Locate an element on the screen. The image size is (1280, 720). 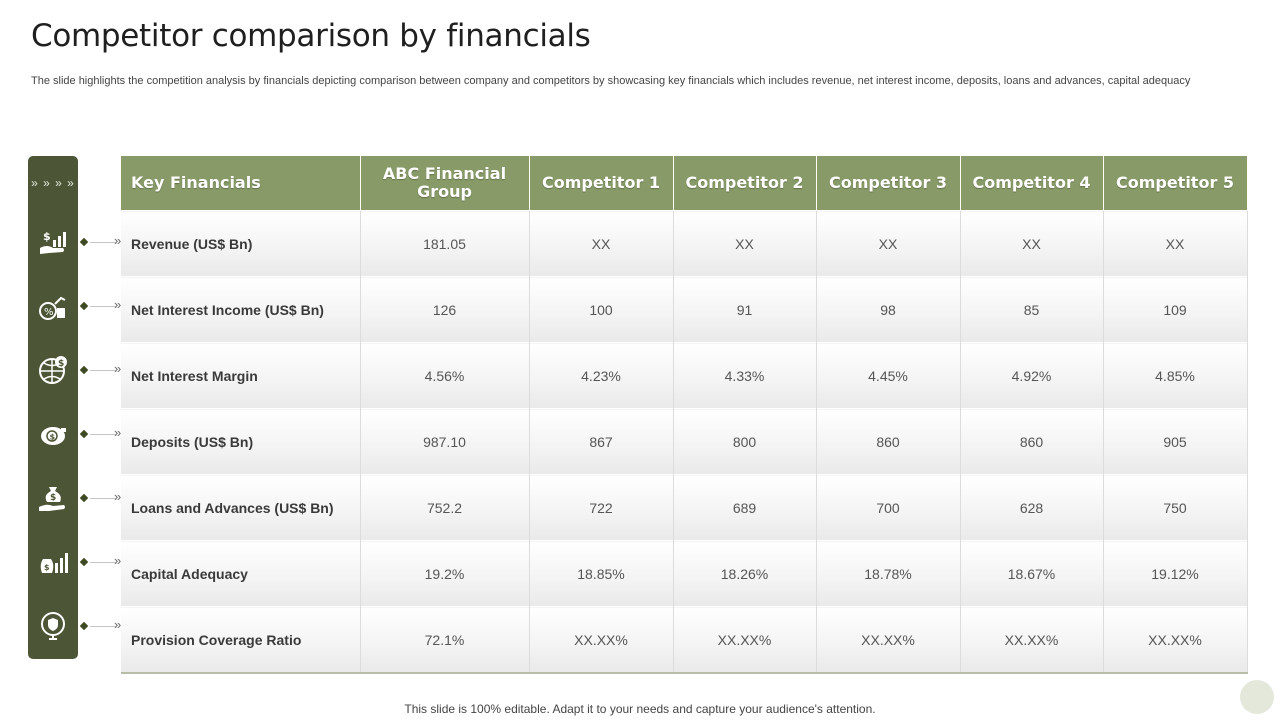
chevrons-icon: » » » » is located at coordinates (53, 183).